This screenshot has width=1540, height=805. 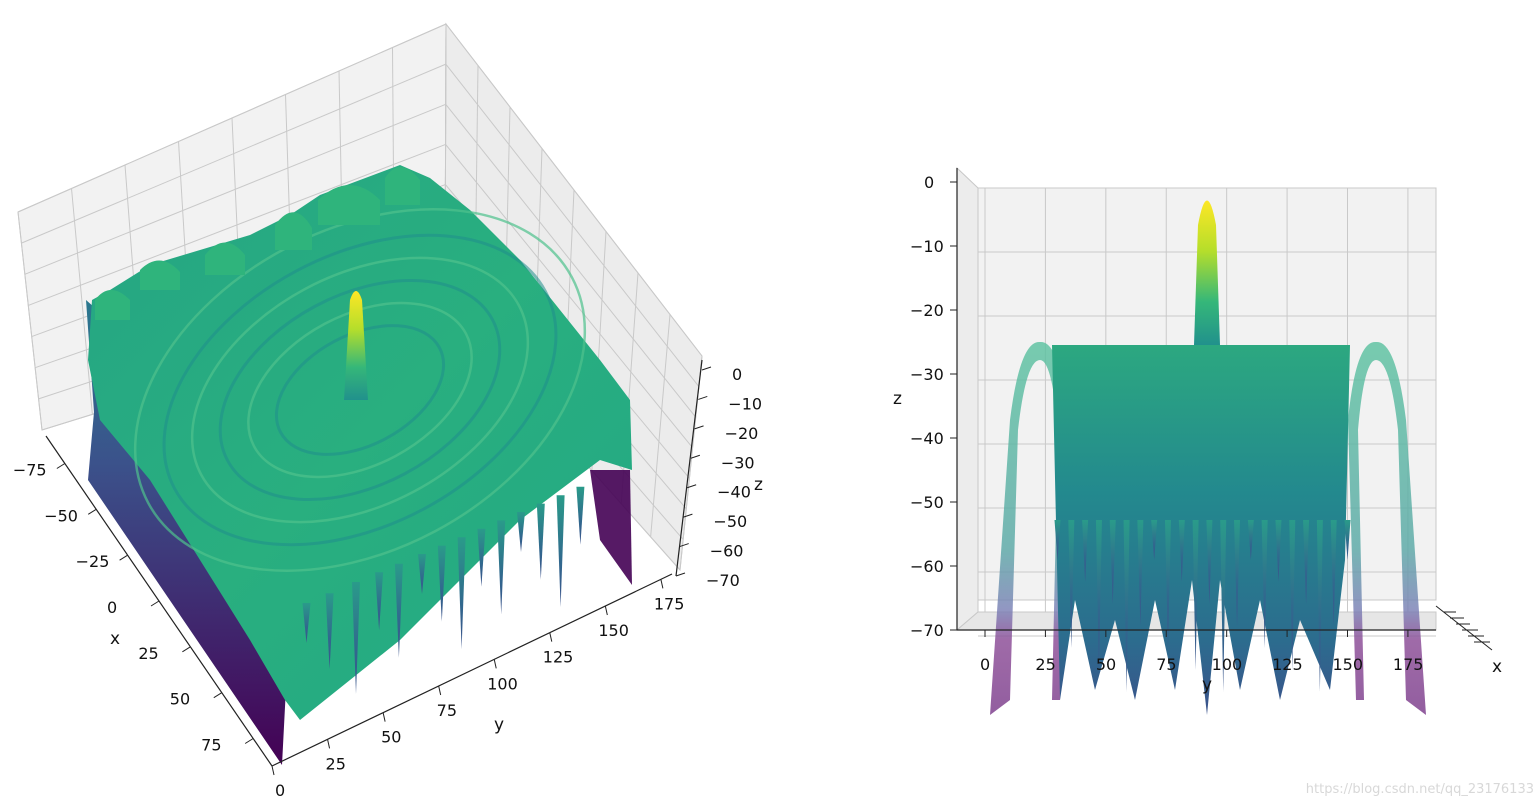 I want to click on left-z-label: z, so click(x=758, y=485).